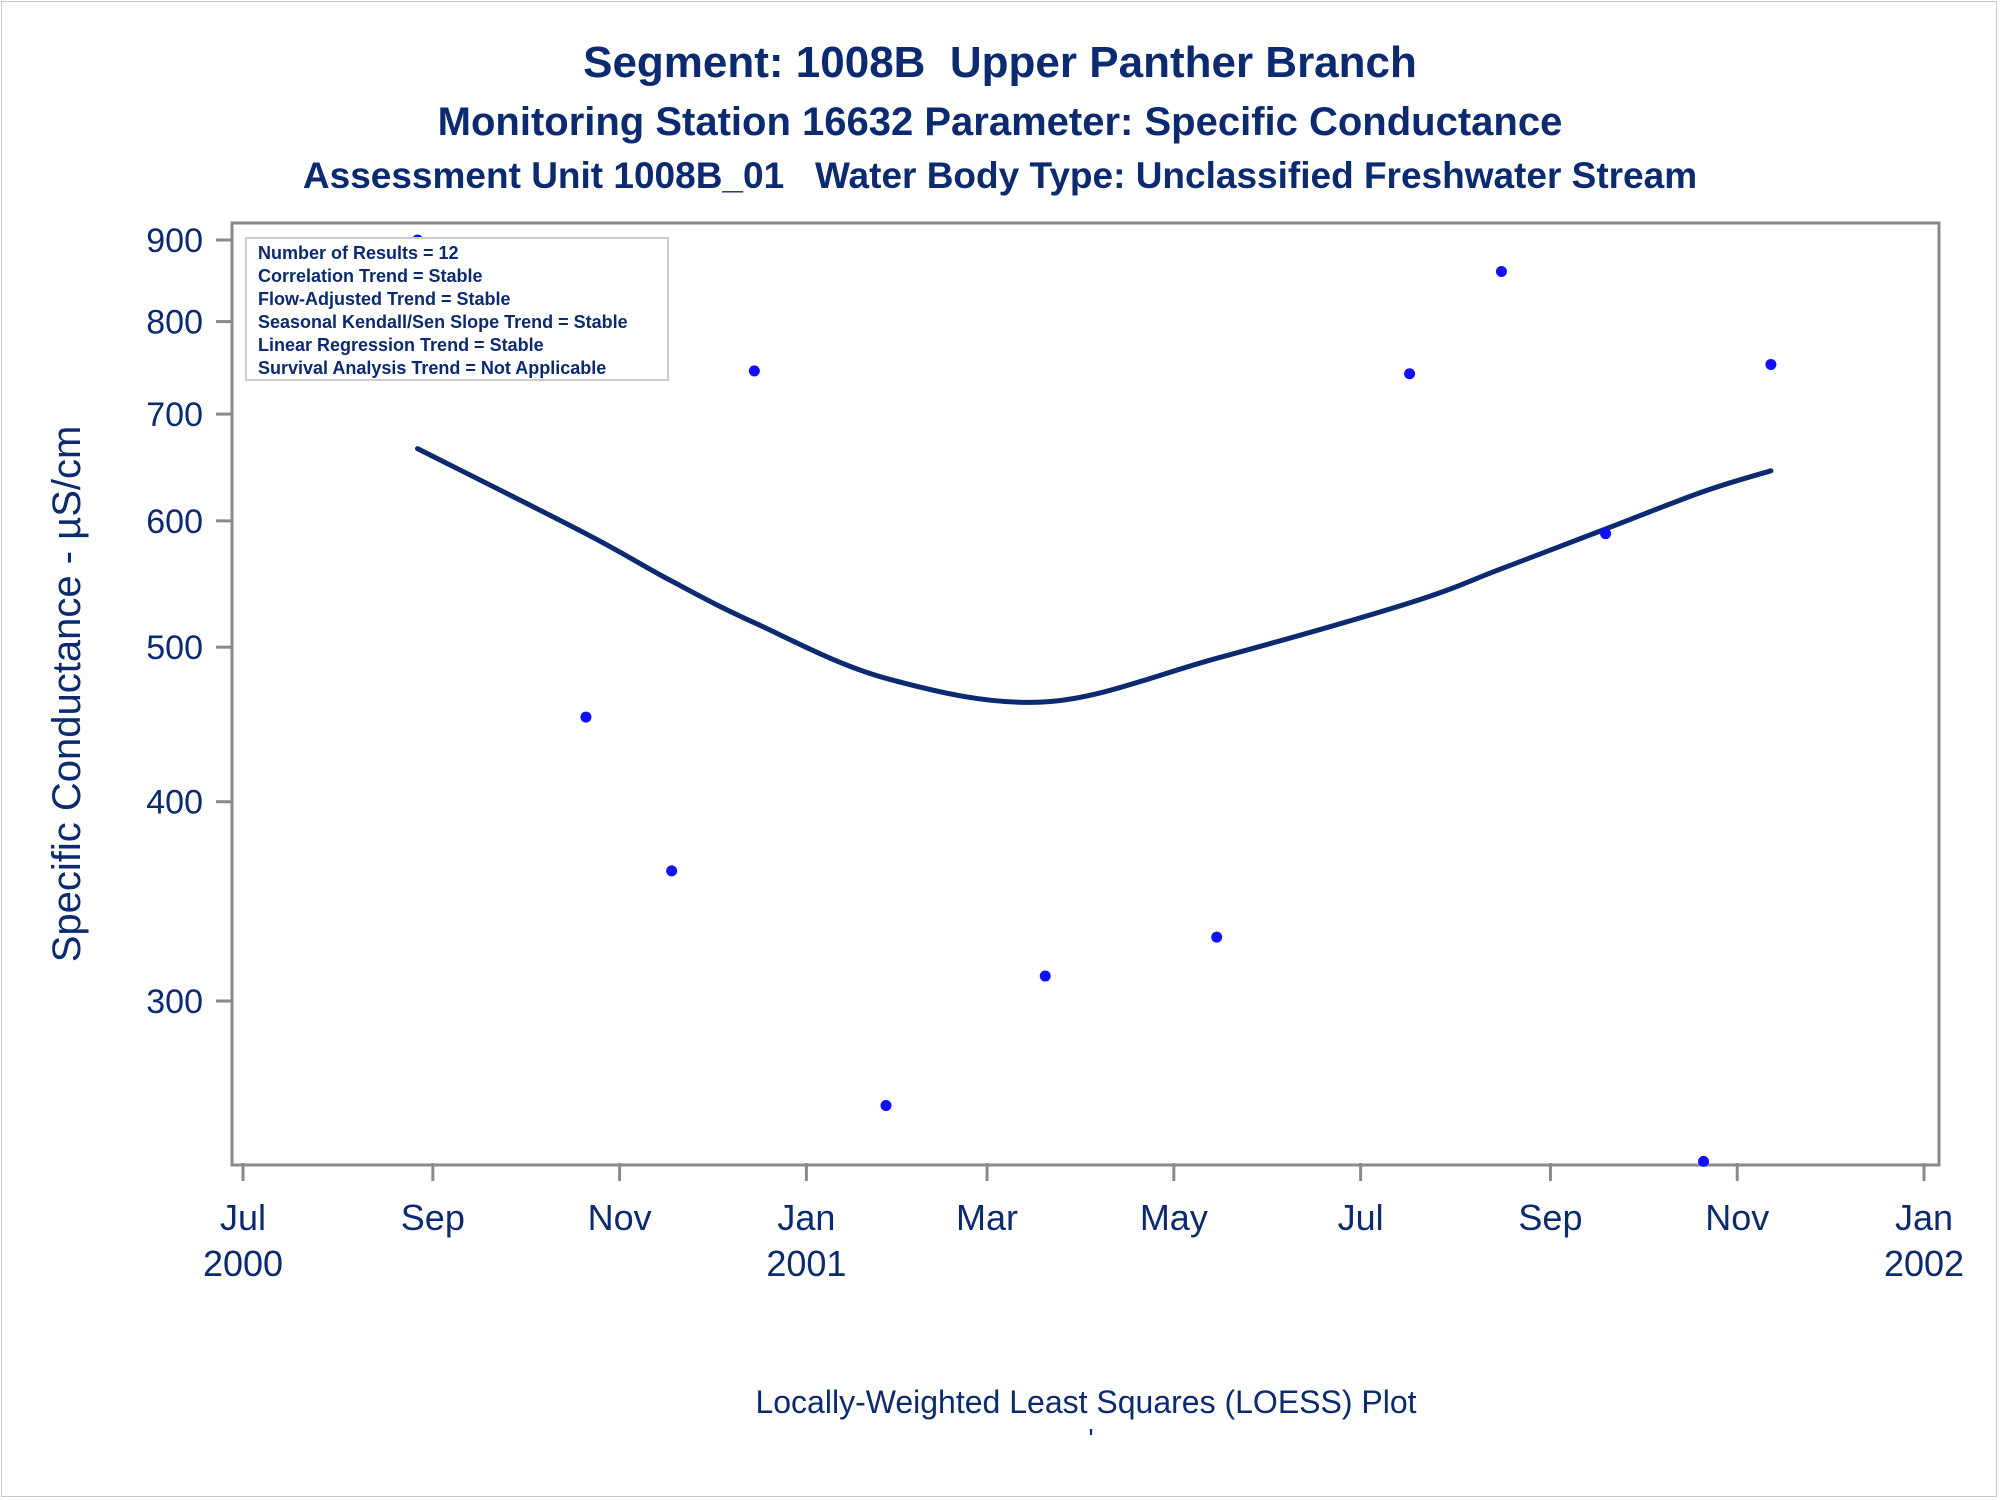 This screenshot has width=2000, height=1500. Describe the element at coordinates (174, 323) in the screenshot. I see `y-tick-label: 800` at that location.